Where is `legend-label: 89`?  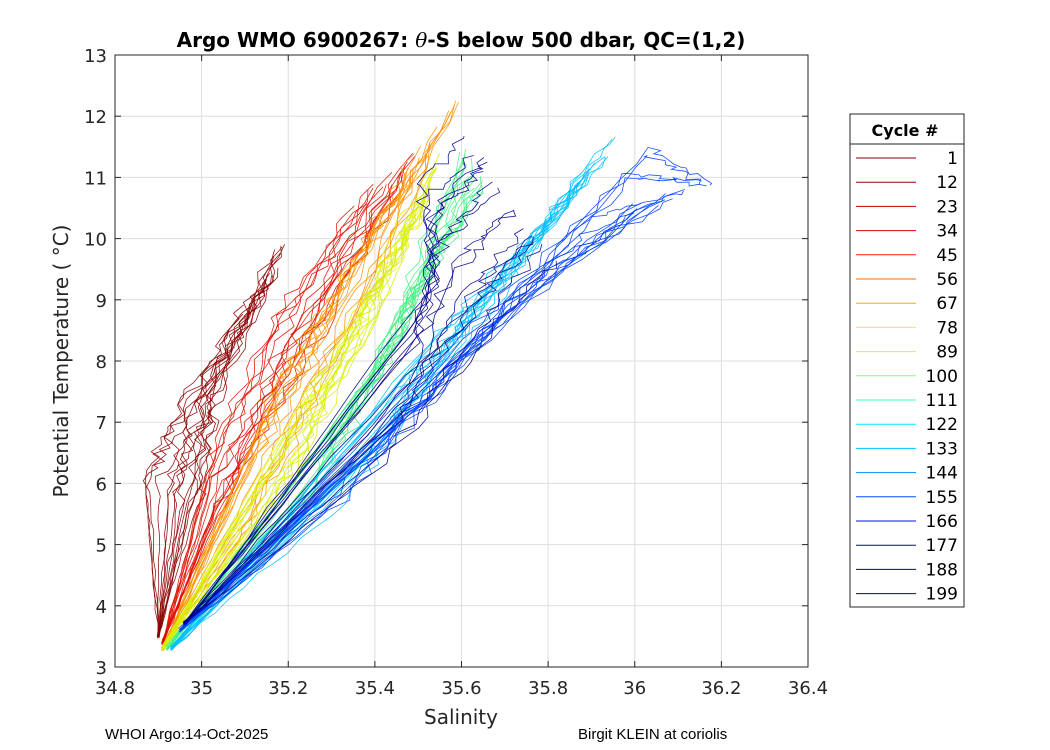 legend-label: 89 is located at coordinates (947, 353).